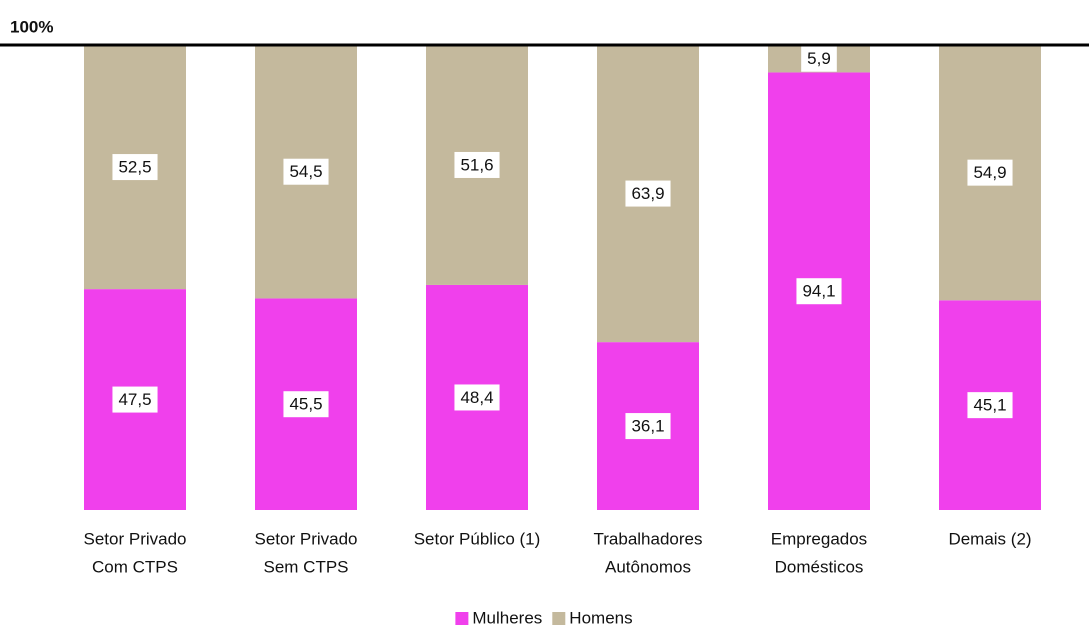 The image size is (1089, 628). What do you see at coordinates (819, 538) in the screenshot?
I see `x-tick-label: Empregados` at bounding box center [819, 538].